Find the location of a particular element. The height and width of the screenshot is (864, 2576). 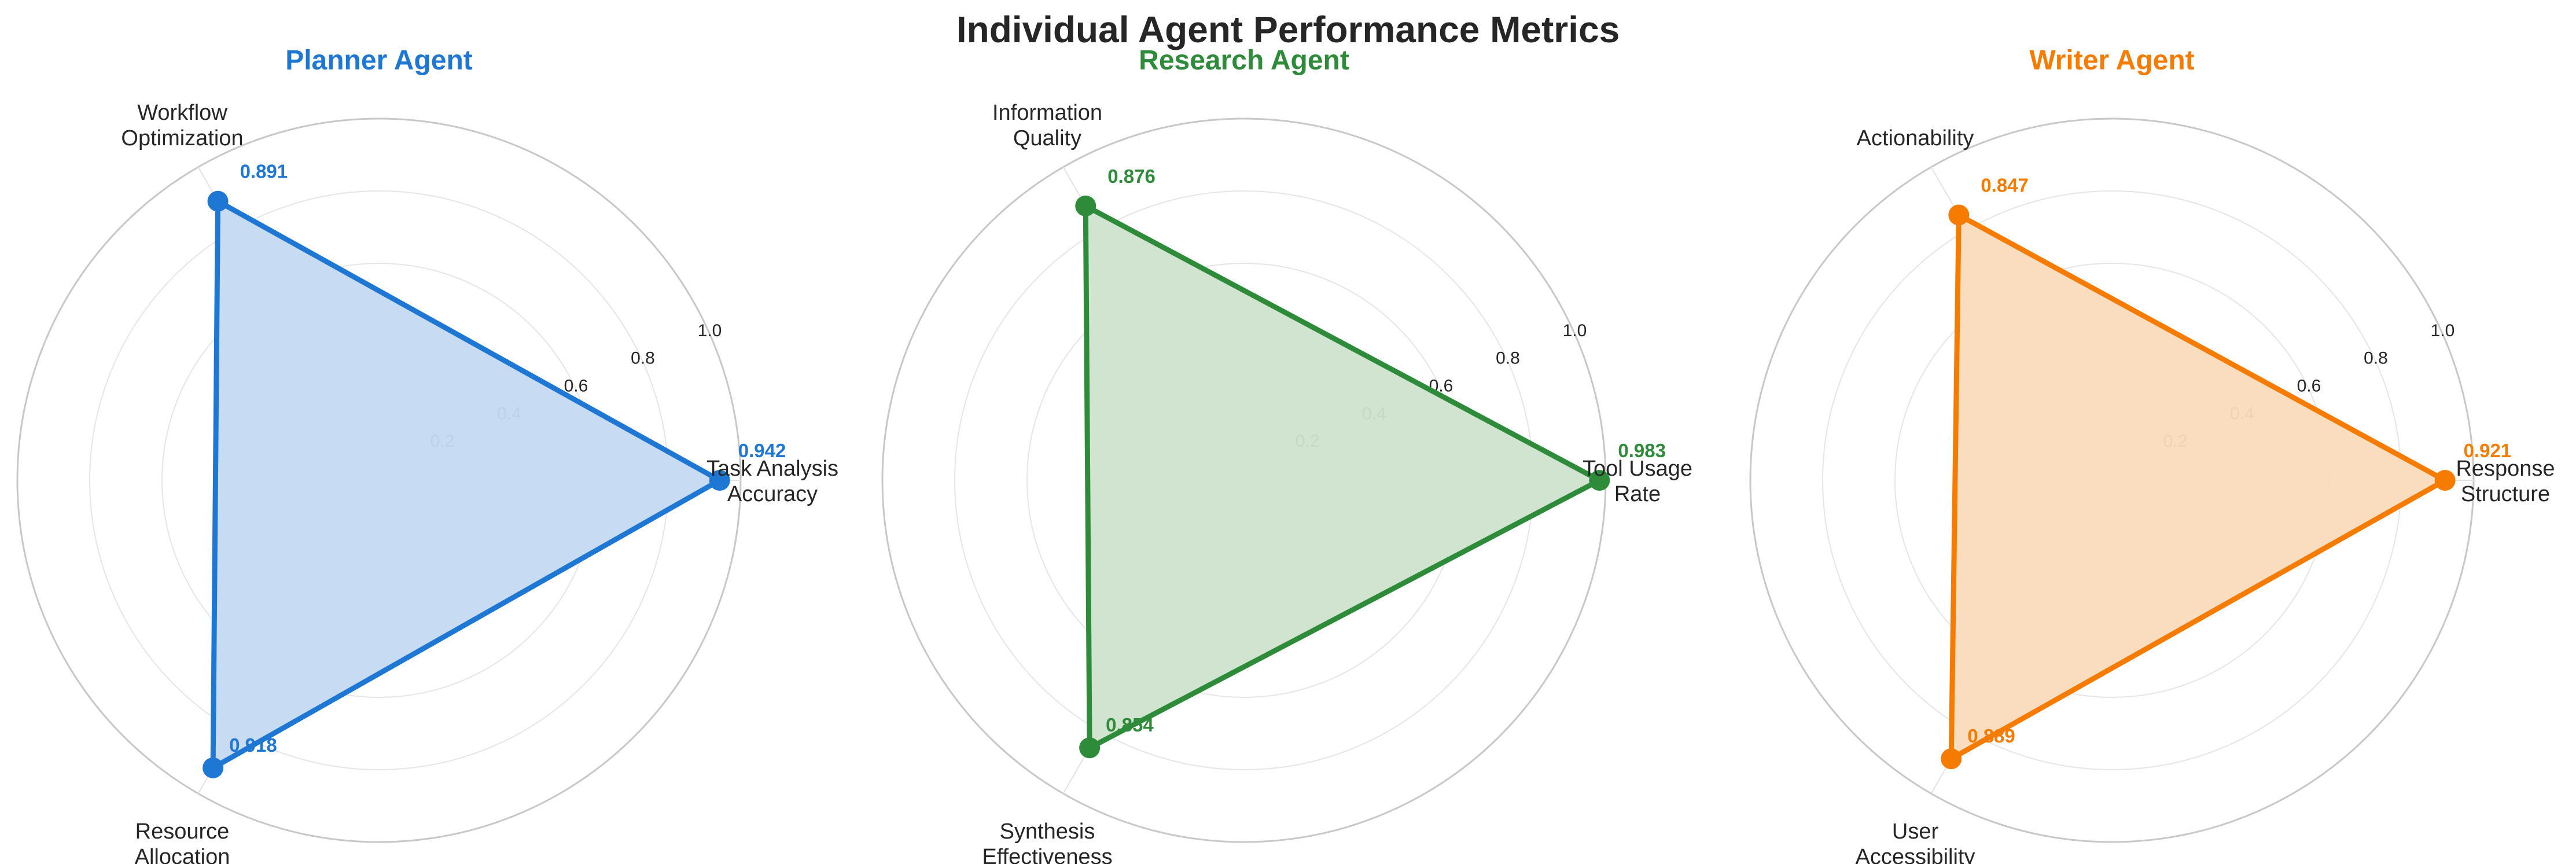

value-label: 0.889 is located at coordinates (1991, 736).